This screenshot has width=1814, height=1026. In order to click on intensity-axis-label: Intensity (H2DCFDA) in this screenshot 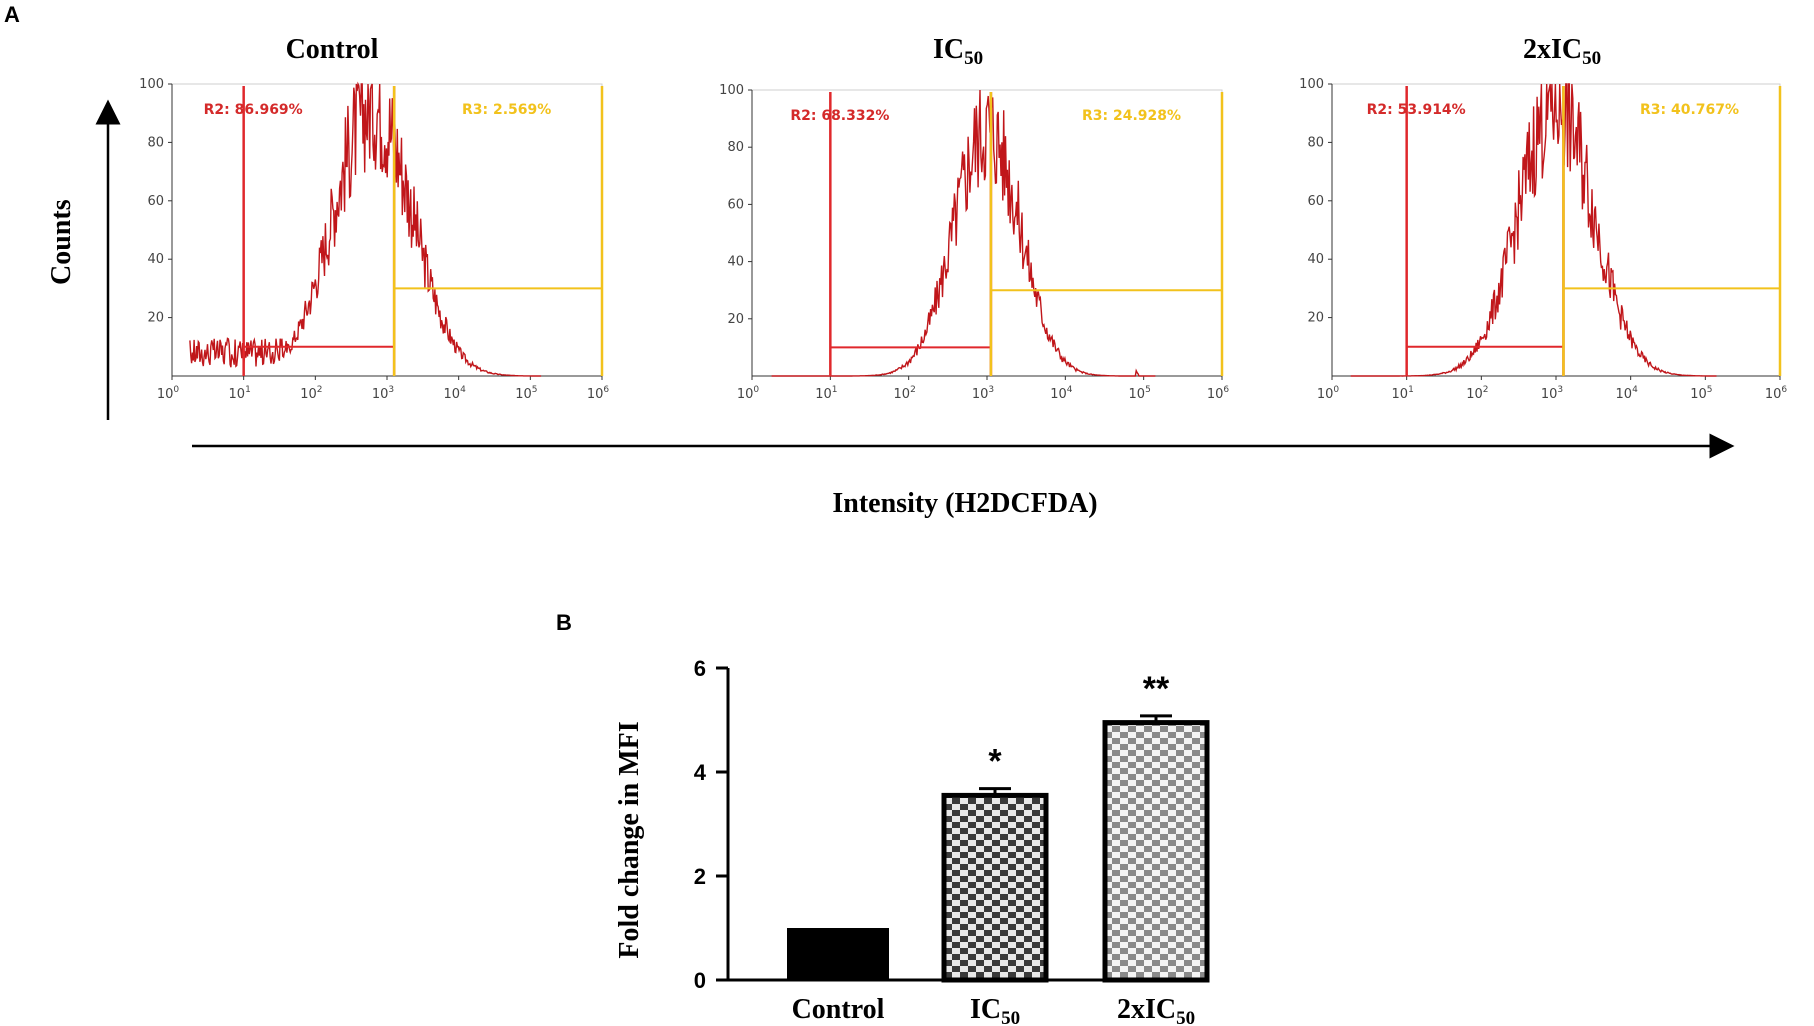, I will do `click(964, 503)`.